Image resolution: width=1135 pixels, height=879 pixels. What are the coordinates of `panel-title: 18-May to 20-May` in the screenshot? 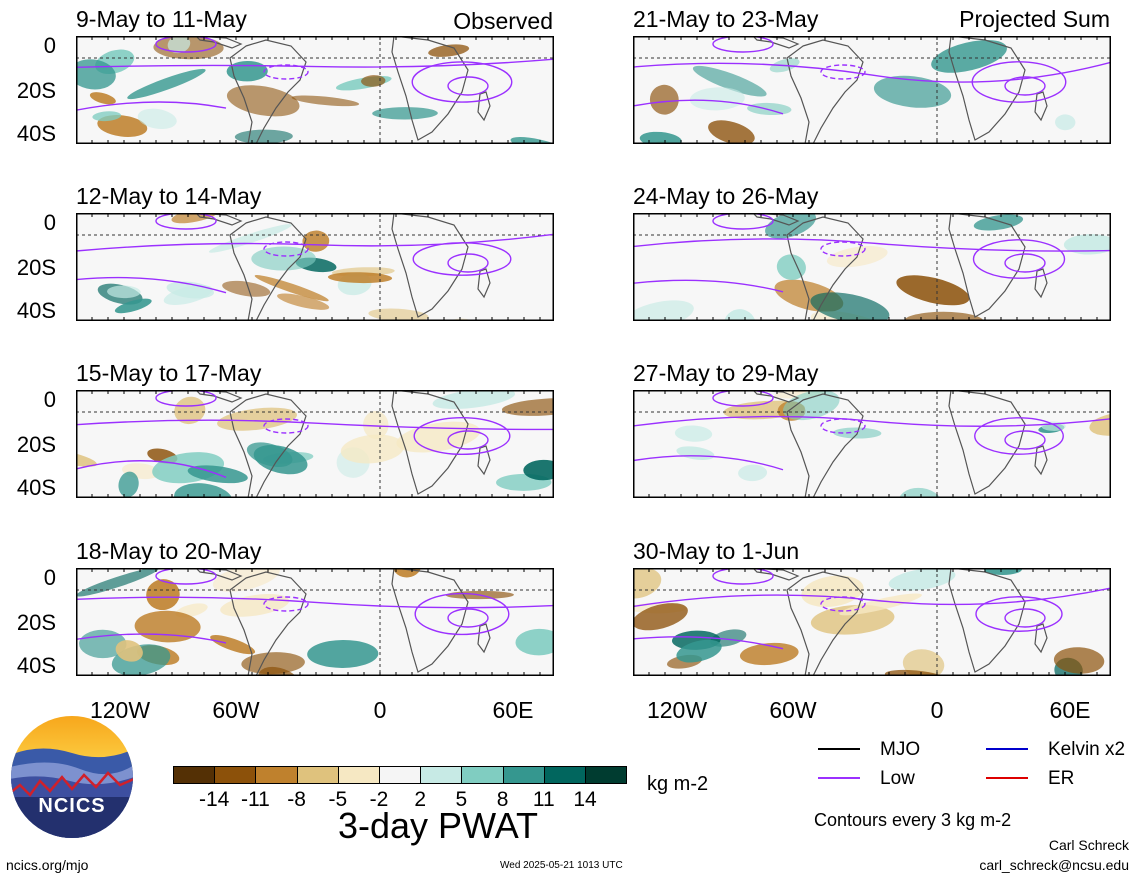 It's located at (169, 551).